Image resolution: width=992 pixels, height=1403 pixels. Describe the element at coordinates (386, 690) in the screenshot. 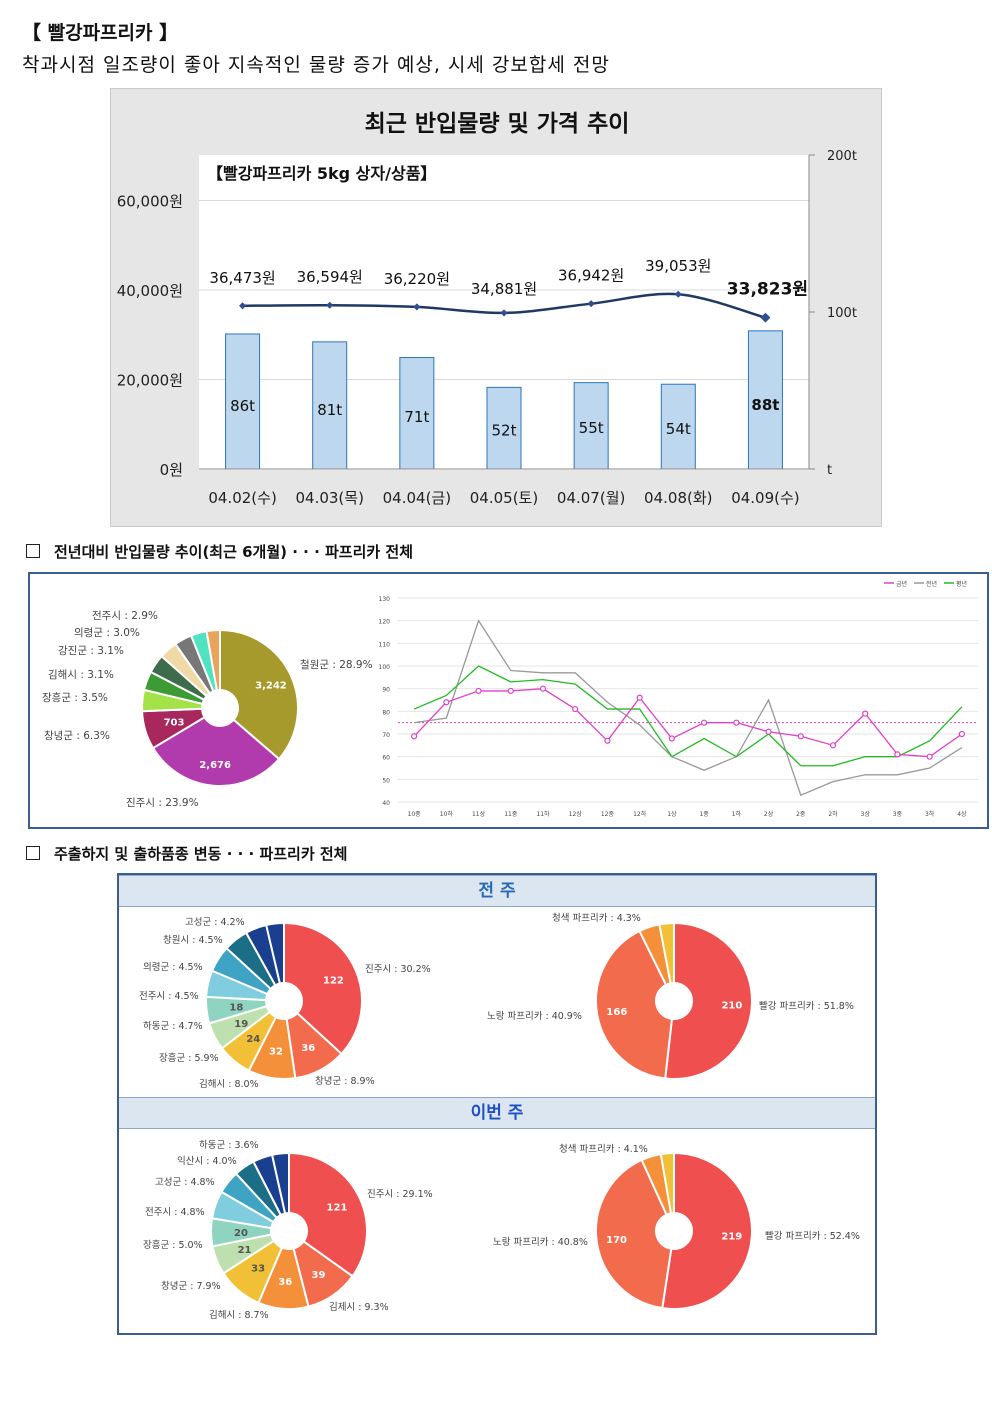

I see `y-tick-label: 90` at that location.